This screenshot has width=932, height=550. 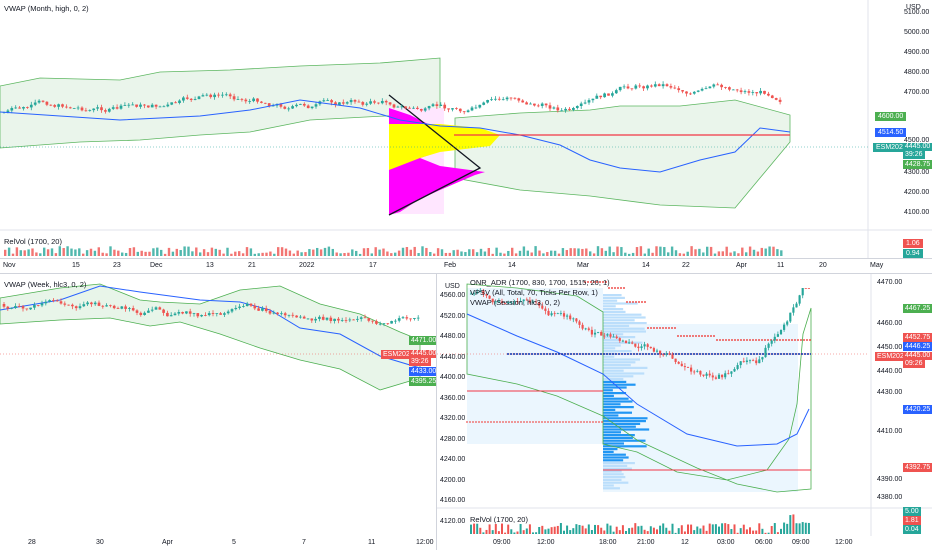 I want to click on bottom-right-relvol-legend: RelVol (1700, 20), so click(x=499, y=519).